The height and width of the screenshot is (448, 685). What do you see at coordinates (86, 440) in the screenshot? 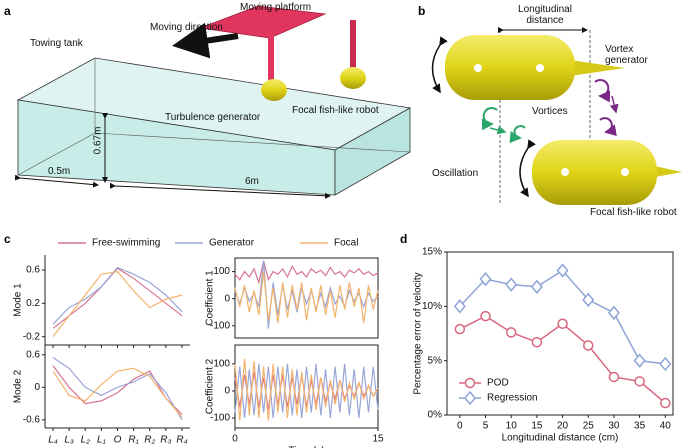
I see `x-tick-label: L₂` at bounding box center [86, 440].